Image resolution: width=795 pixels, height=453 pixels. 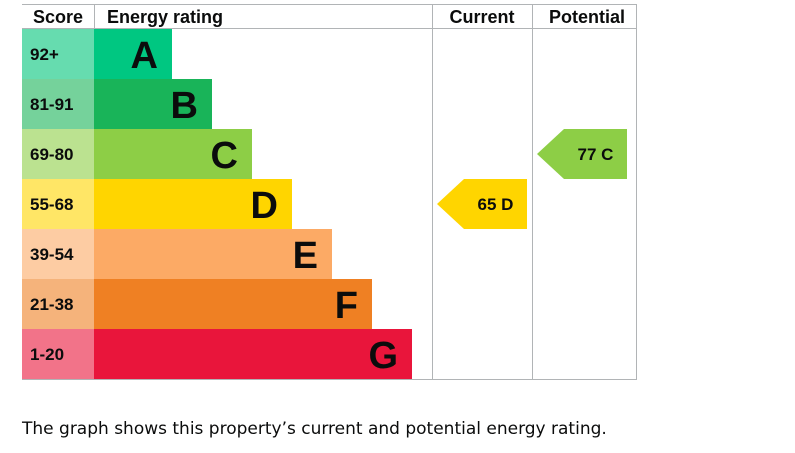 I want to click on score-cell-d, so click(x=58, y=204).